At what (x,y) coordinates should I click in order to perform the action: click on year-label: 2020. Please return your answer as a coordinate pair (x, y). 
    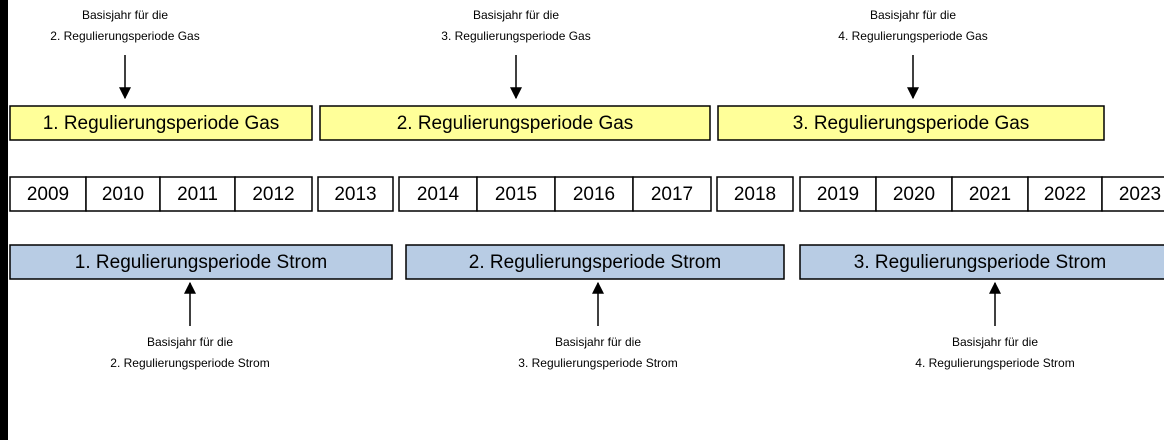
    Looking at the image, I should click on (914, 194).